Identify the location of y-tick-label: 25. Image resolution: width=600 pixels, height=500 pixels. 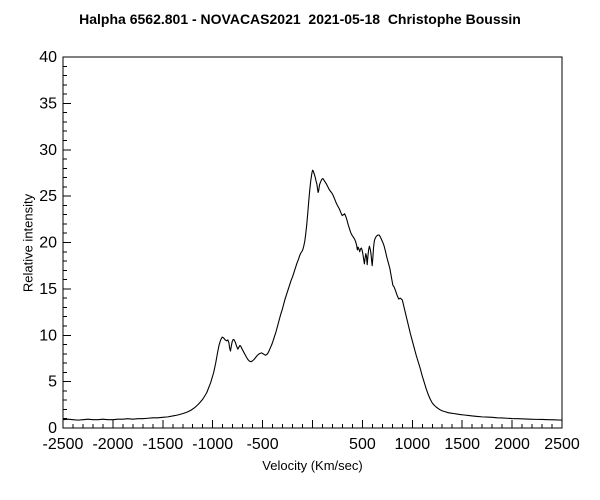
(48, 196).